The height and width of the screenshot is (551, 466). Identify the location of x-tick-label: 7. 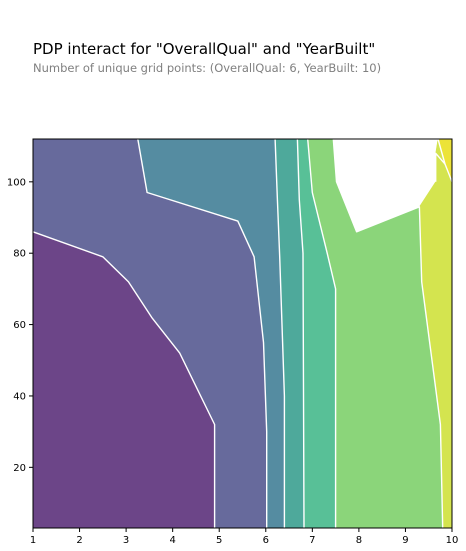
(312, 540).